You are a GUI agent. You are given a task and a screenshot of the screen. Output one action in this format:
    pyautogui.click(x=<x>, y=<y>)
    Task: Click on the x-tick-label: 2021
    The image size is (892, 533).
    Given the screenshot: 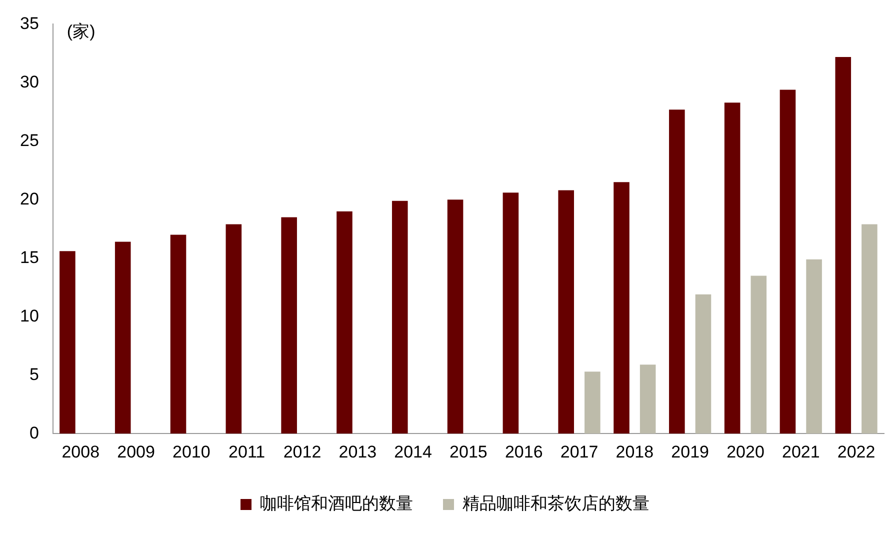 What is the action you would take?
    pyautogui.click(x=801, y=452)
    